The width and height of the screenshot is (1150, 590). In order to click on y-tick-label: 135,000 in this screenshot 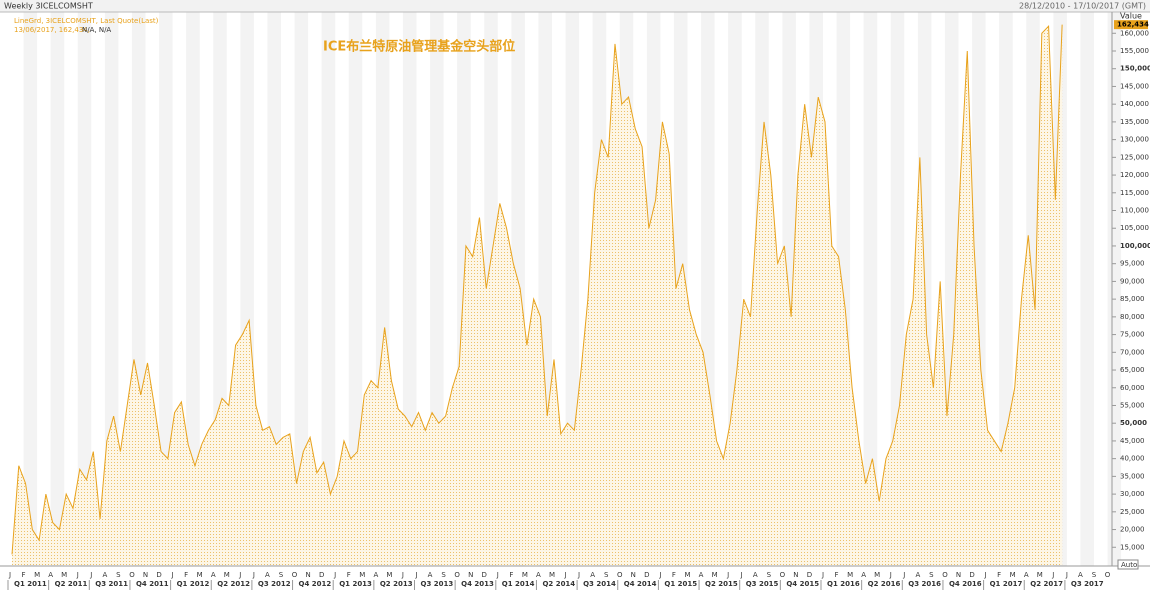, I will do `click(1134, 122)`.